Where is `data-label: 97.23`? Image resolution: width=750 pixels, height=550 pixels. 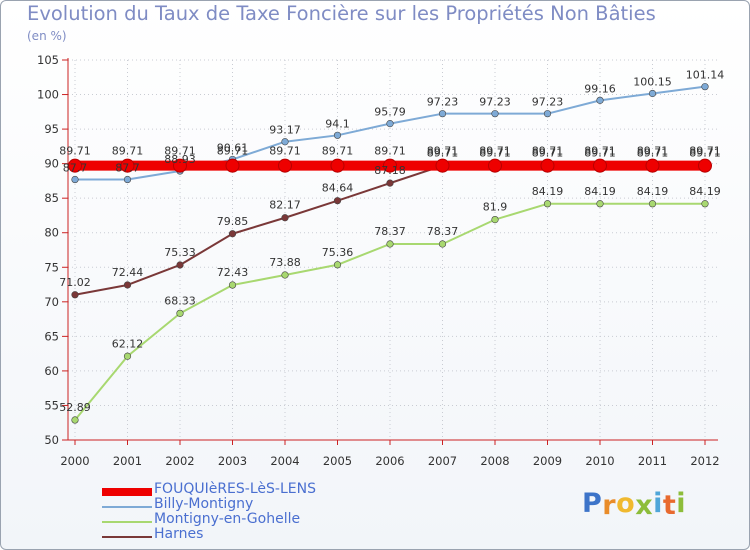 data-label: 97.23 is located at coordinates (548, 102).